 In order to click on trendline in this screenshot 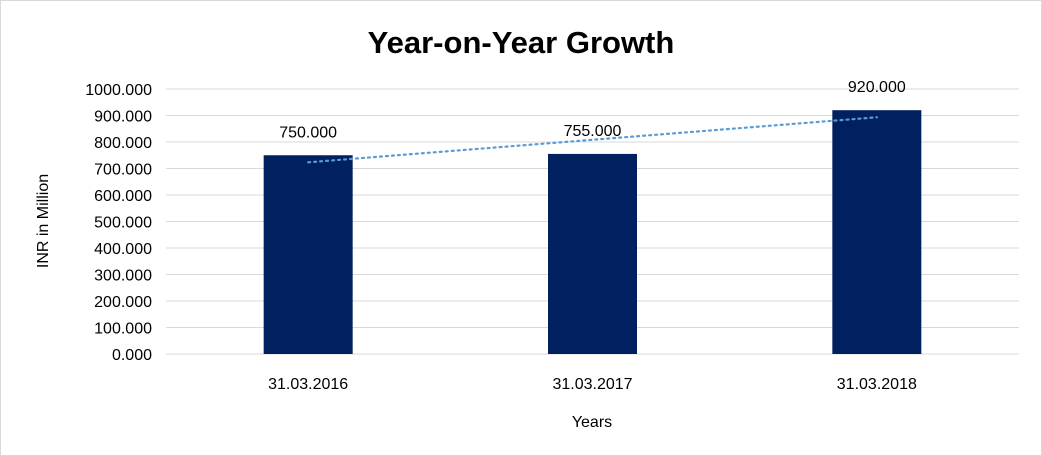, I will do `click(592, 140)`.